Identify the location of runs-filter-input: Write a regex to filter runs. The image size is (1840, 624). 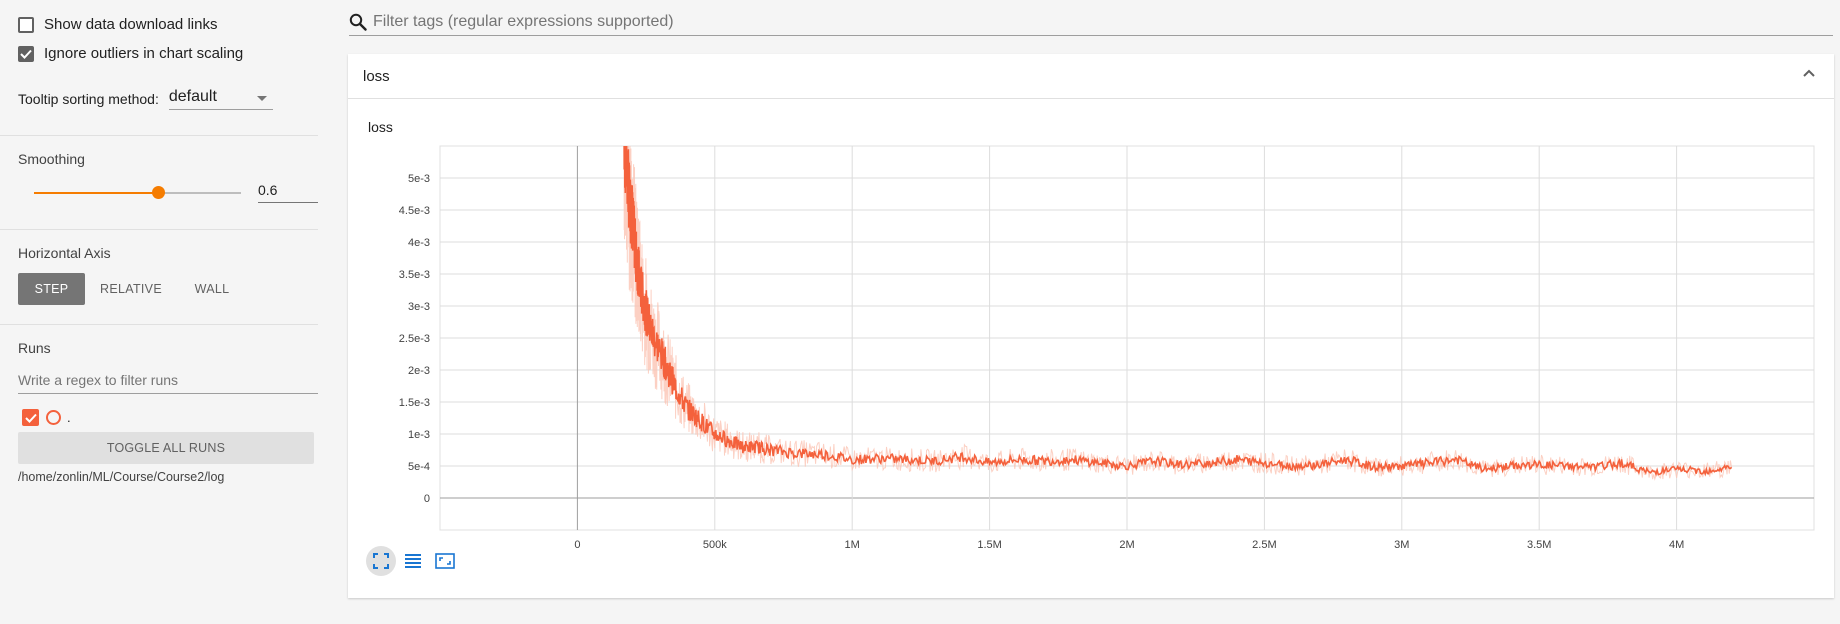
(168, 383).